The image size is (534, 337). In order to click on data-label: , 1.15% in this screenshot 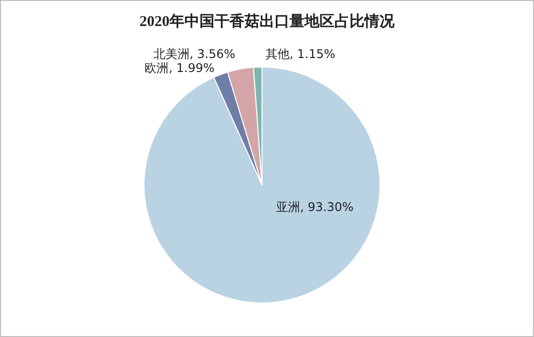, I will do `click(313, 54)`.